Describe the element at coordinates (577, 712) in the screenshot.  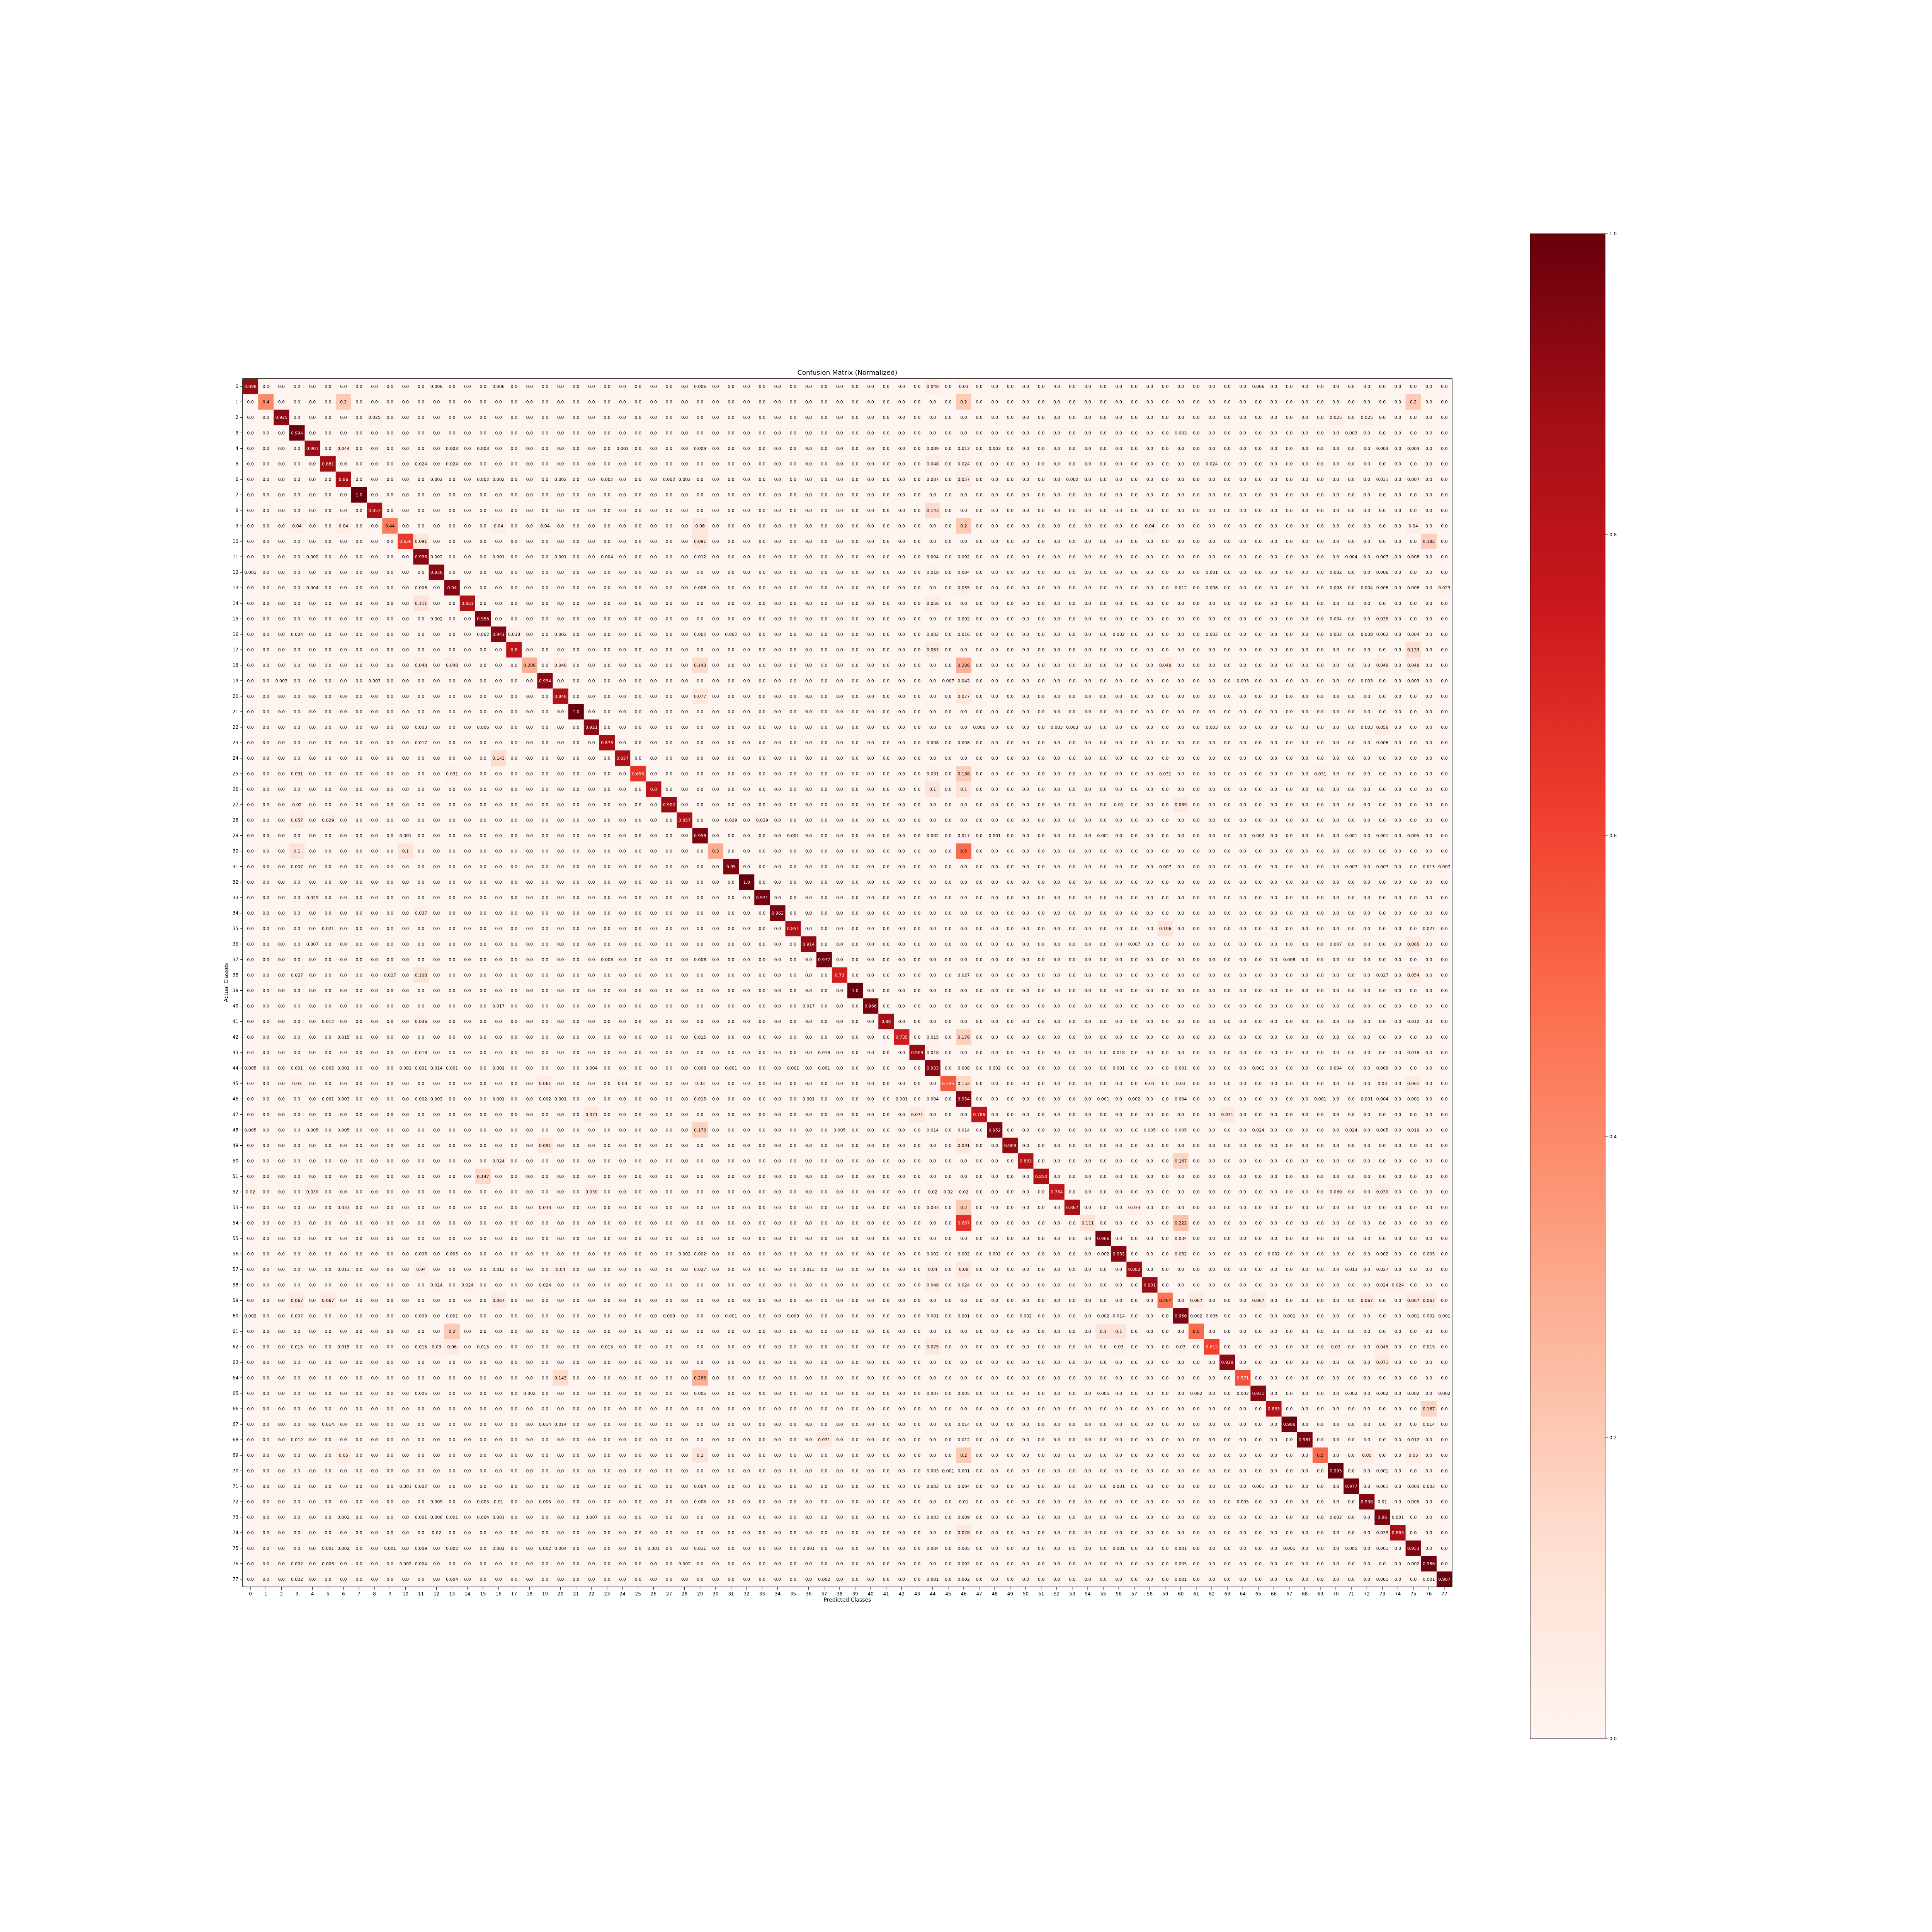
I see `cell-value-label: 1.0` at that location.